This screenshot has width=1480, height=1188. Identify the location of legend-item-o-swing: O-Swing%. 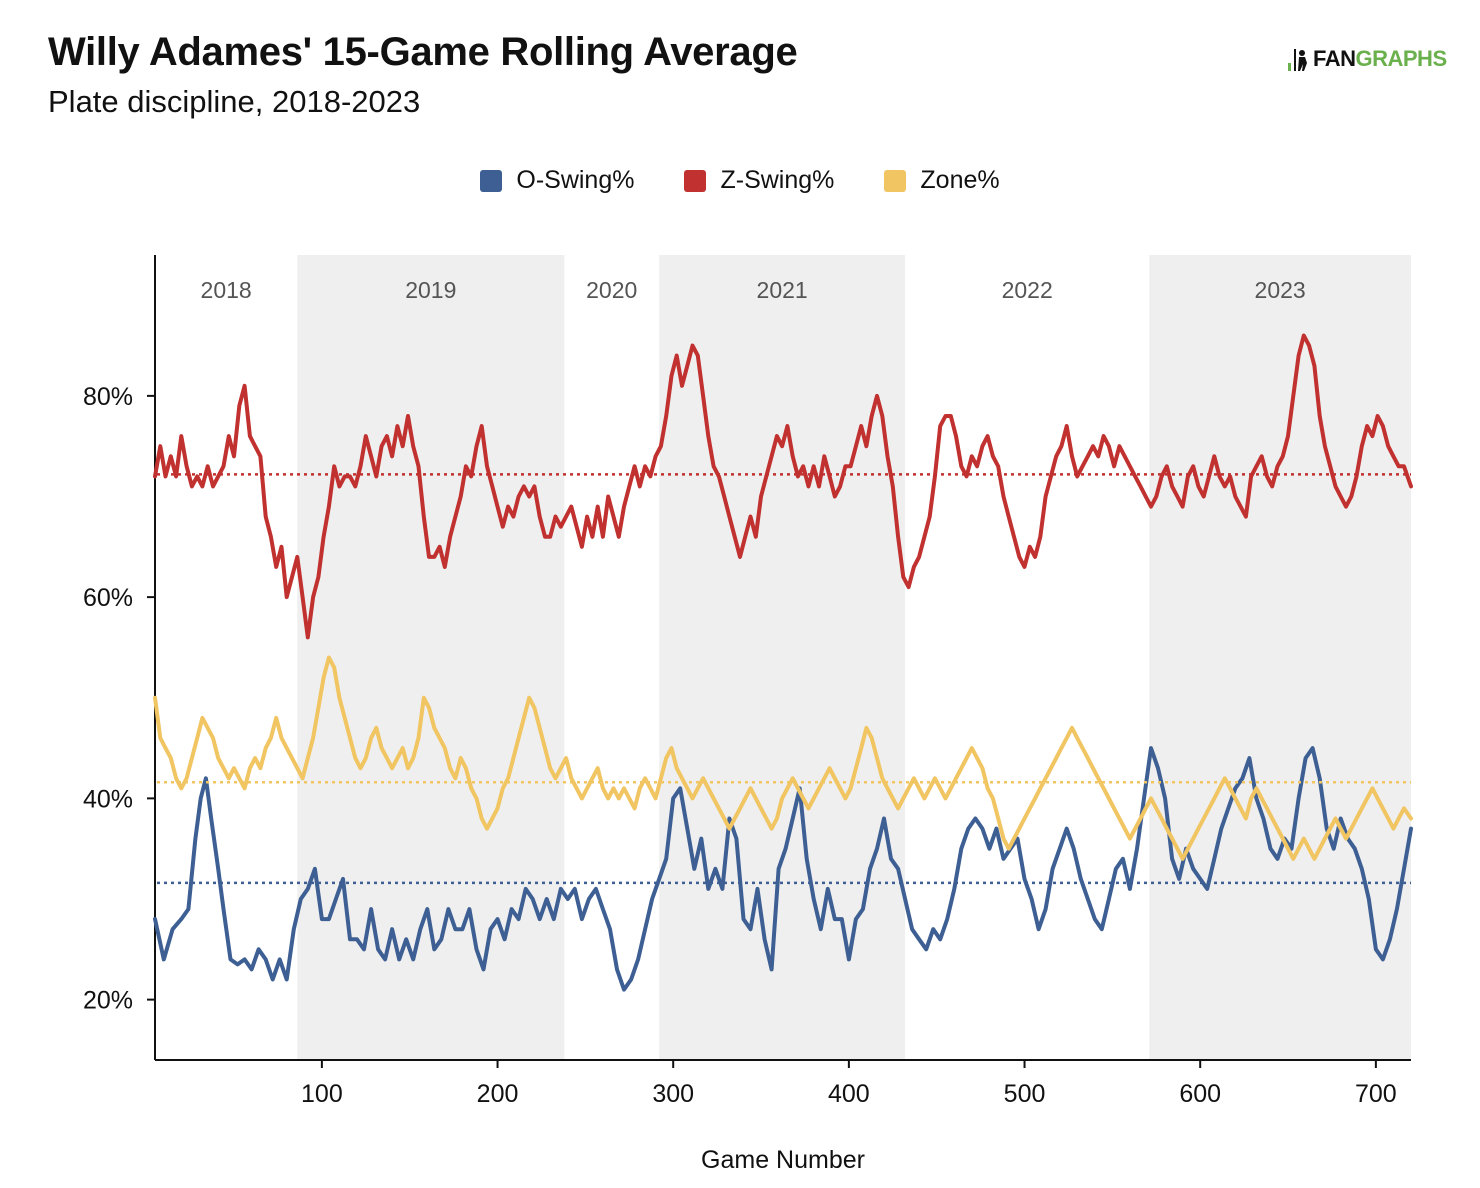
(557, 180).